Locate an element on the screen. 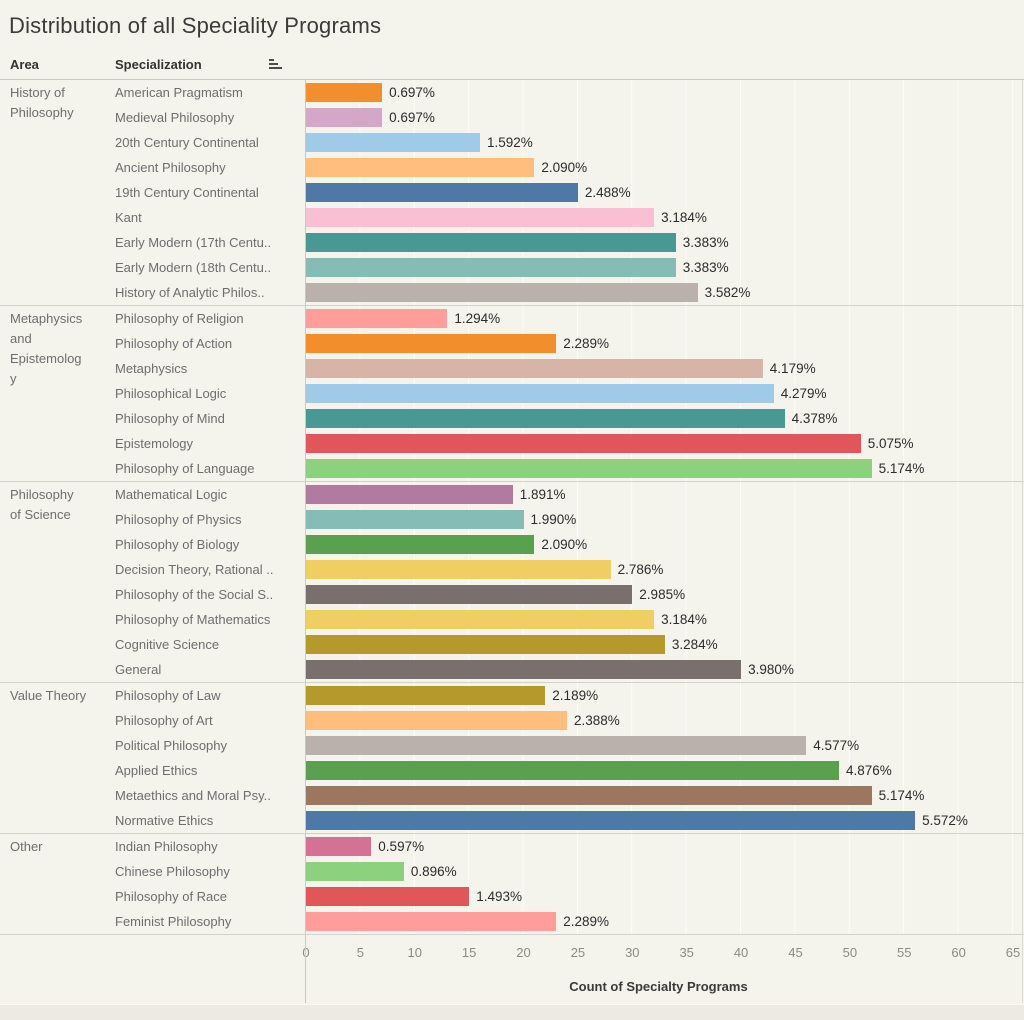 The image size is (1024, 1020). plot-cell: 4.179% is located at coordinates (664, 368).